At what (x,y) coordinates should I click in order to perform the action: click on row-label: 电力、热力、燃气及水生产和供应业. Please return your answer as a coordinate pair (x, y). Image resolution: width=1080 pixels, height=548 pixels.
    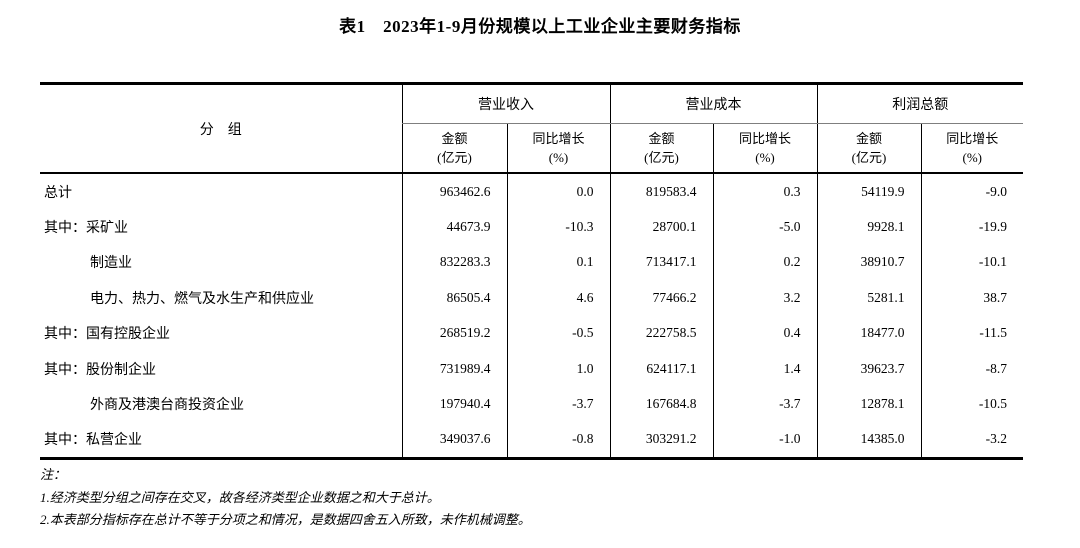
    Looking at the image, I should click on (202, 299).